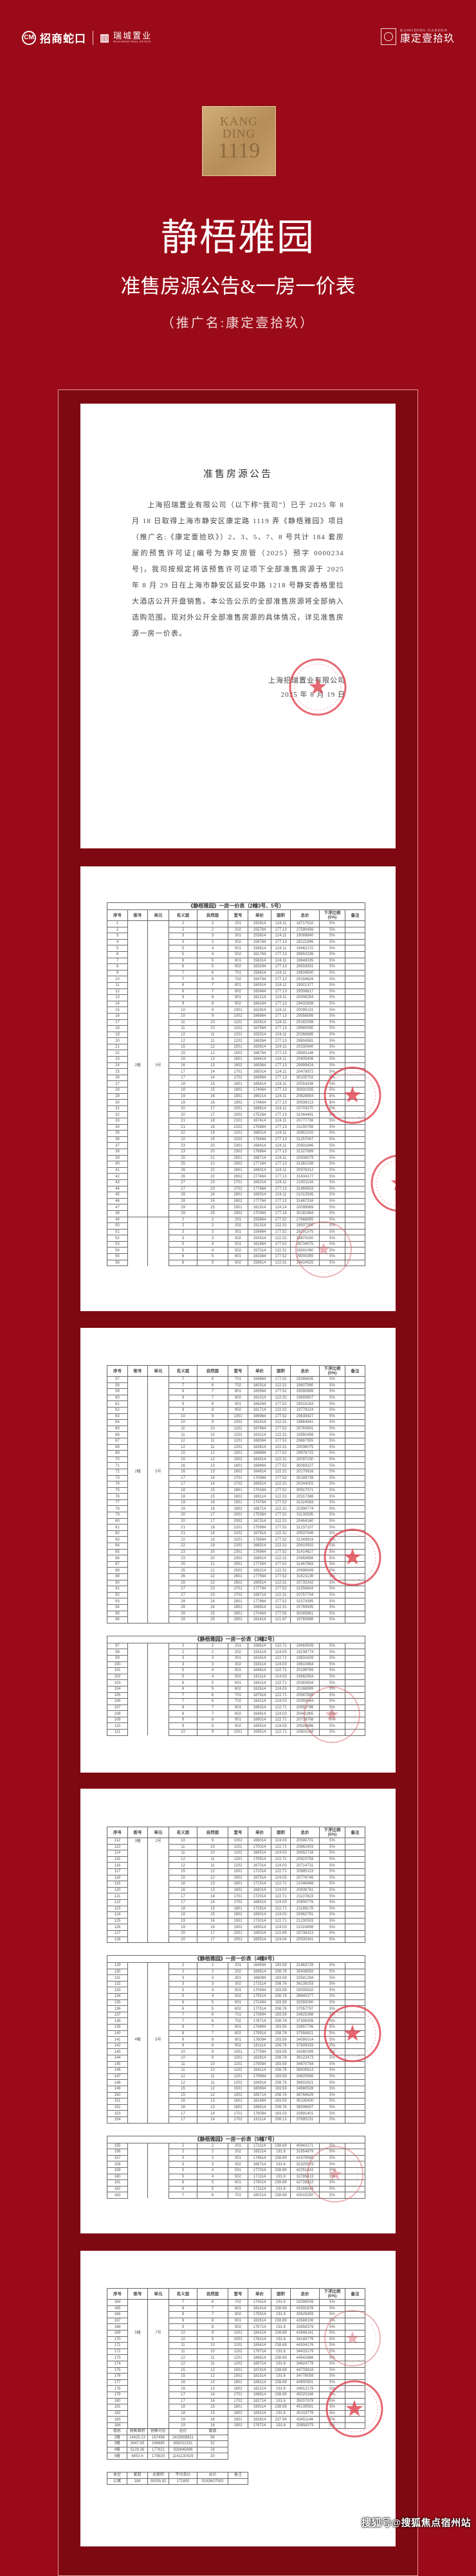  What do you see at coordinates (305, 2407) in the screenshot?
I see `cell-total-price: 45139591` at bounding box center [305, 2407].